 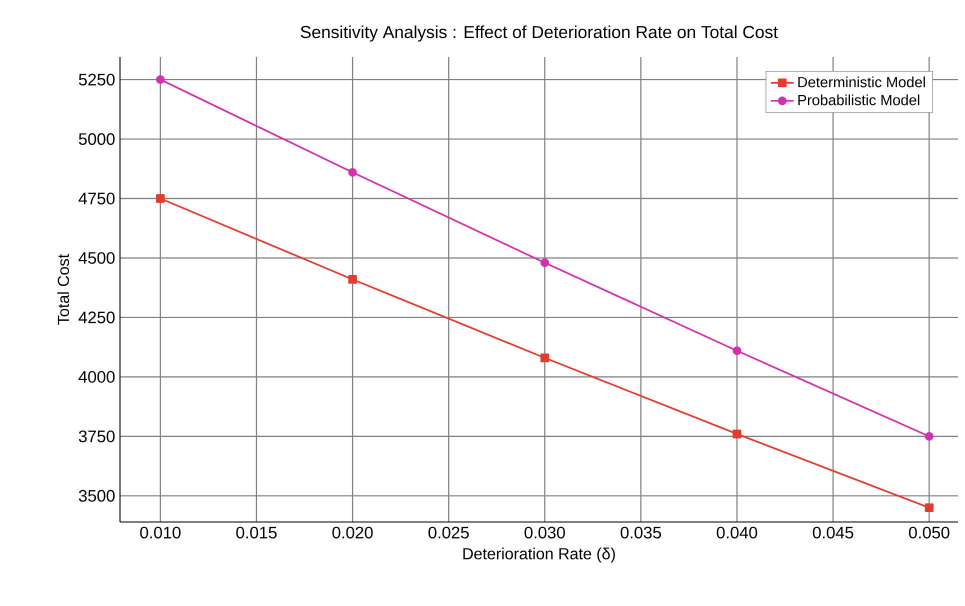 I want to click on y-tick-label: 4250, so click(x=96, y=318).